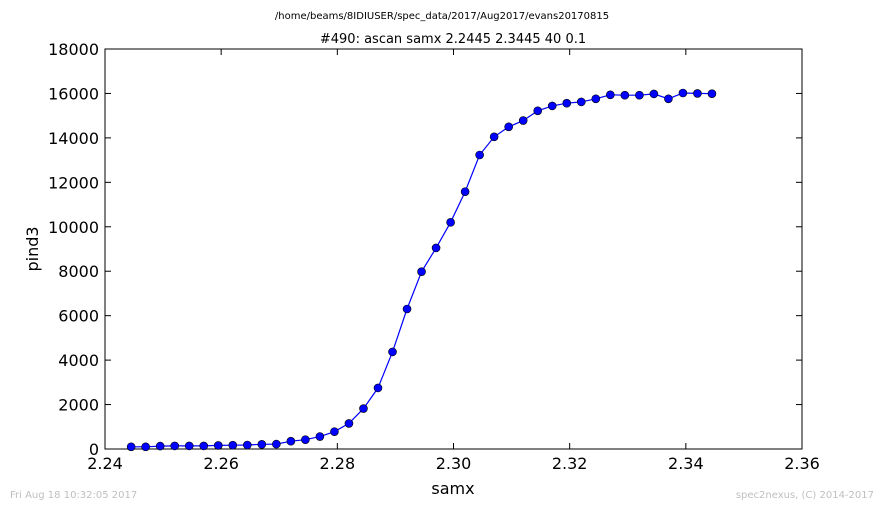 The width and height of the screenshot is (884, 509). I want to click on x-tick-label: 2.32, so click(570, 463).